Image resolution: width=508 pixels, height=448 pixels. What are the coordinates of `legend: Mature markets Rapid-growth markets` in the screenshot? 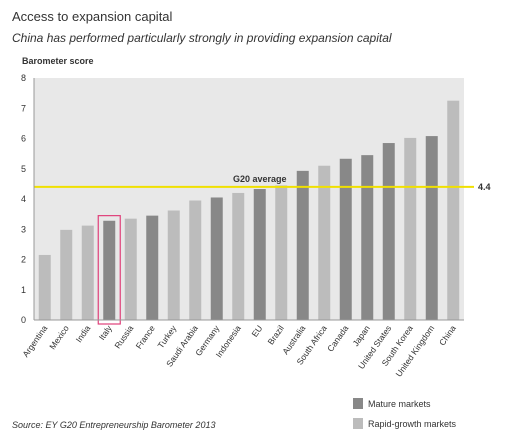 It's located at (405, 413).